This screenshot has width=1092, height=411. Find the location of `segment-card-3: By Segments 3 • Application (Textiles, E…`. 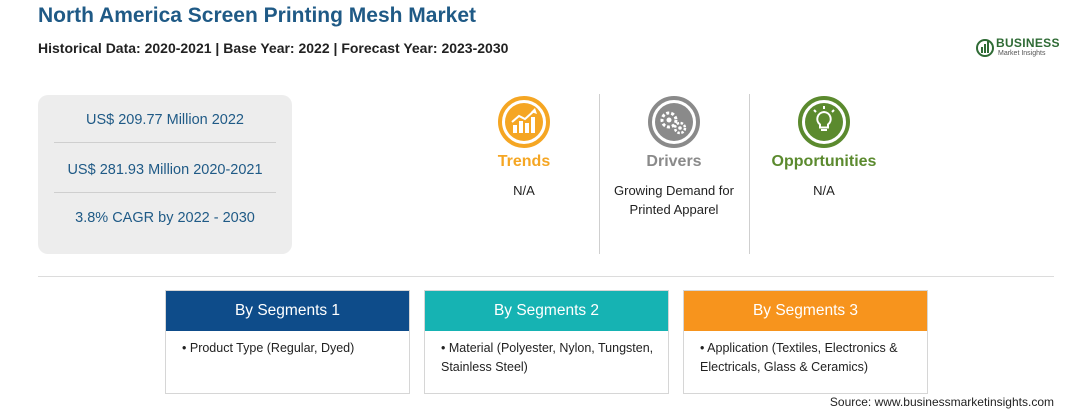

segment-card-3: By Segments 3 • Application (Textiles, E… is located at coordinates (805, 342).